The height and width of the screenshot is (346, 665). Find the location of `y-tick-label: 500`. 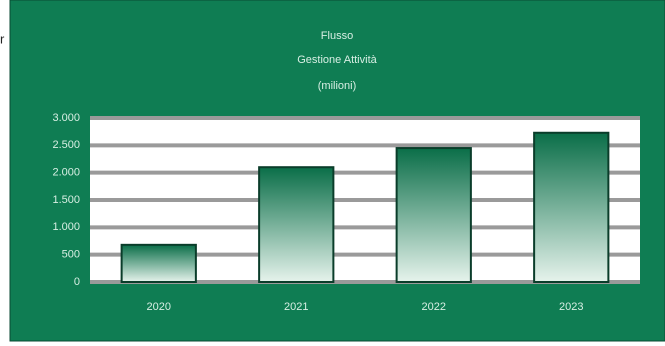

y-tick-label: 500 is located at coordinates (71, 255).